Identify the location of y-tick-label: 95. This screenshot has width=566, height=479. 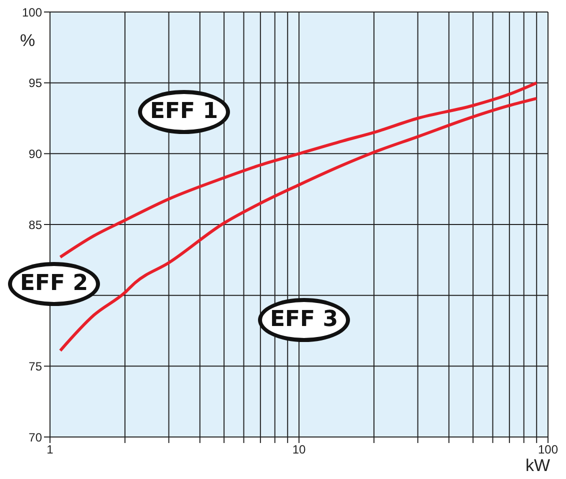
(35, 83).